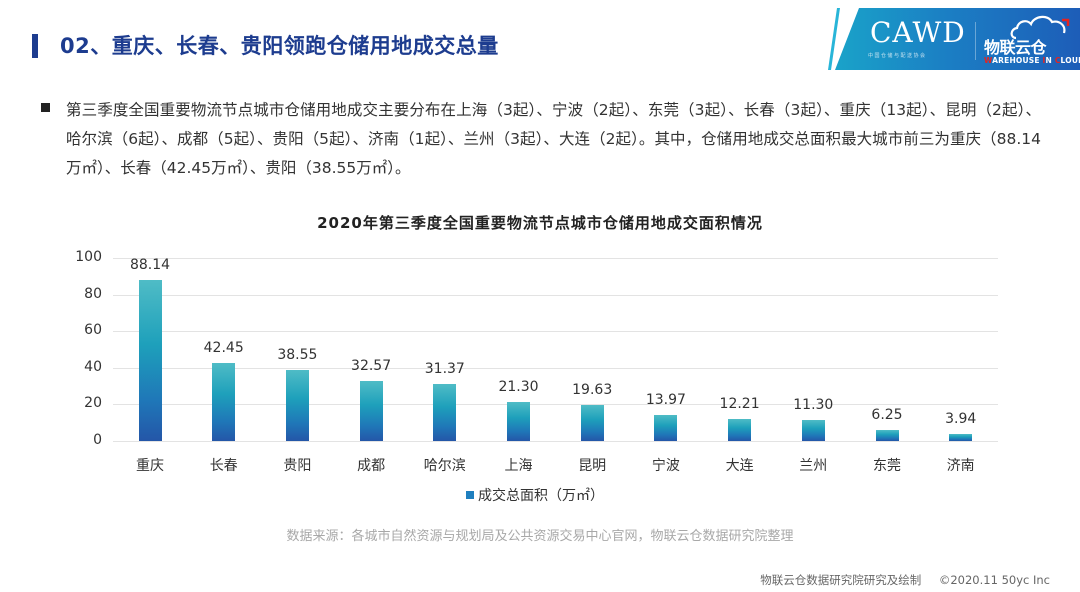 The image size is (1080, 592). Describe the element at coordinates (960, 466) in the screenshot. I see `x-tick-label: 济南` at that location.